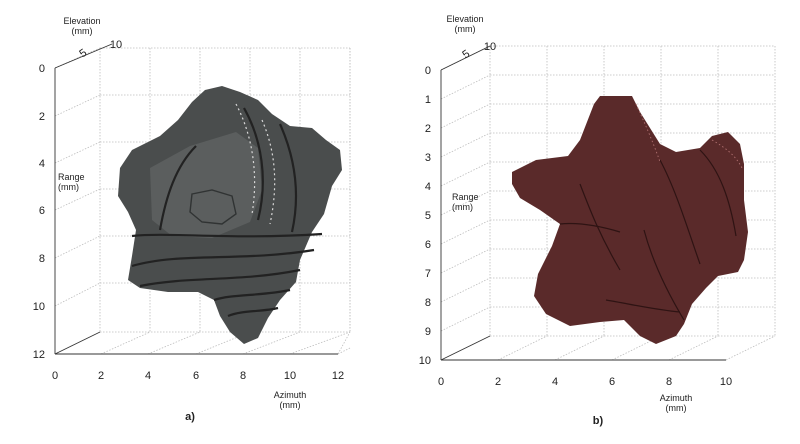 The height and width of the screenshot is (444, 800). I want to click on panel-b-elevation-tick: 10, so click(490, 47).